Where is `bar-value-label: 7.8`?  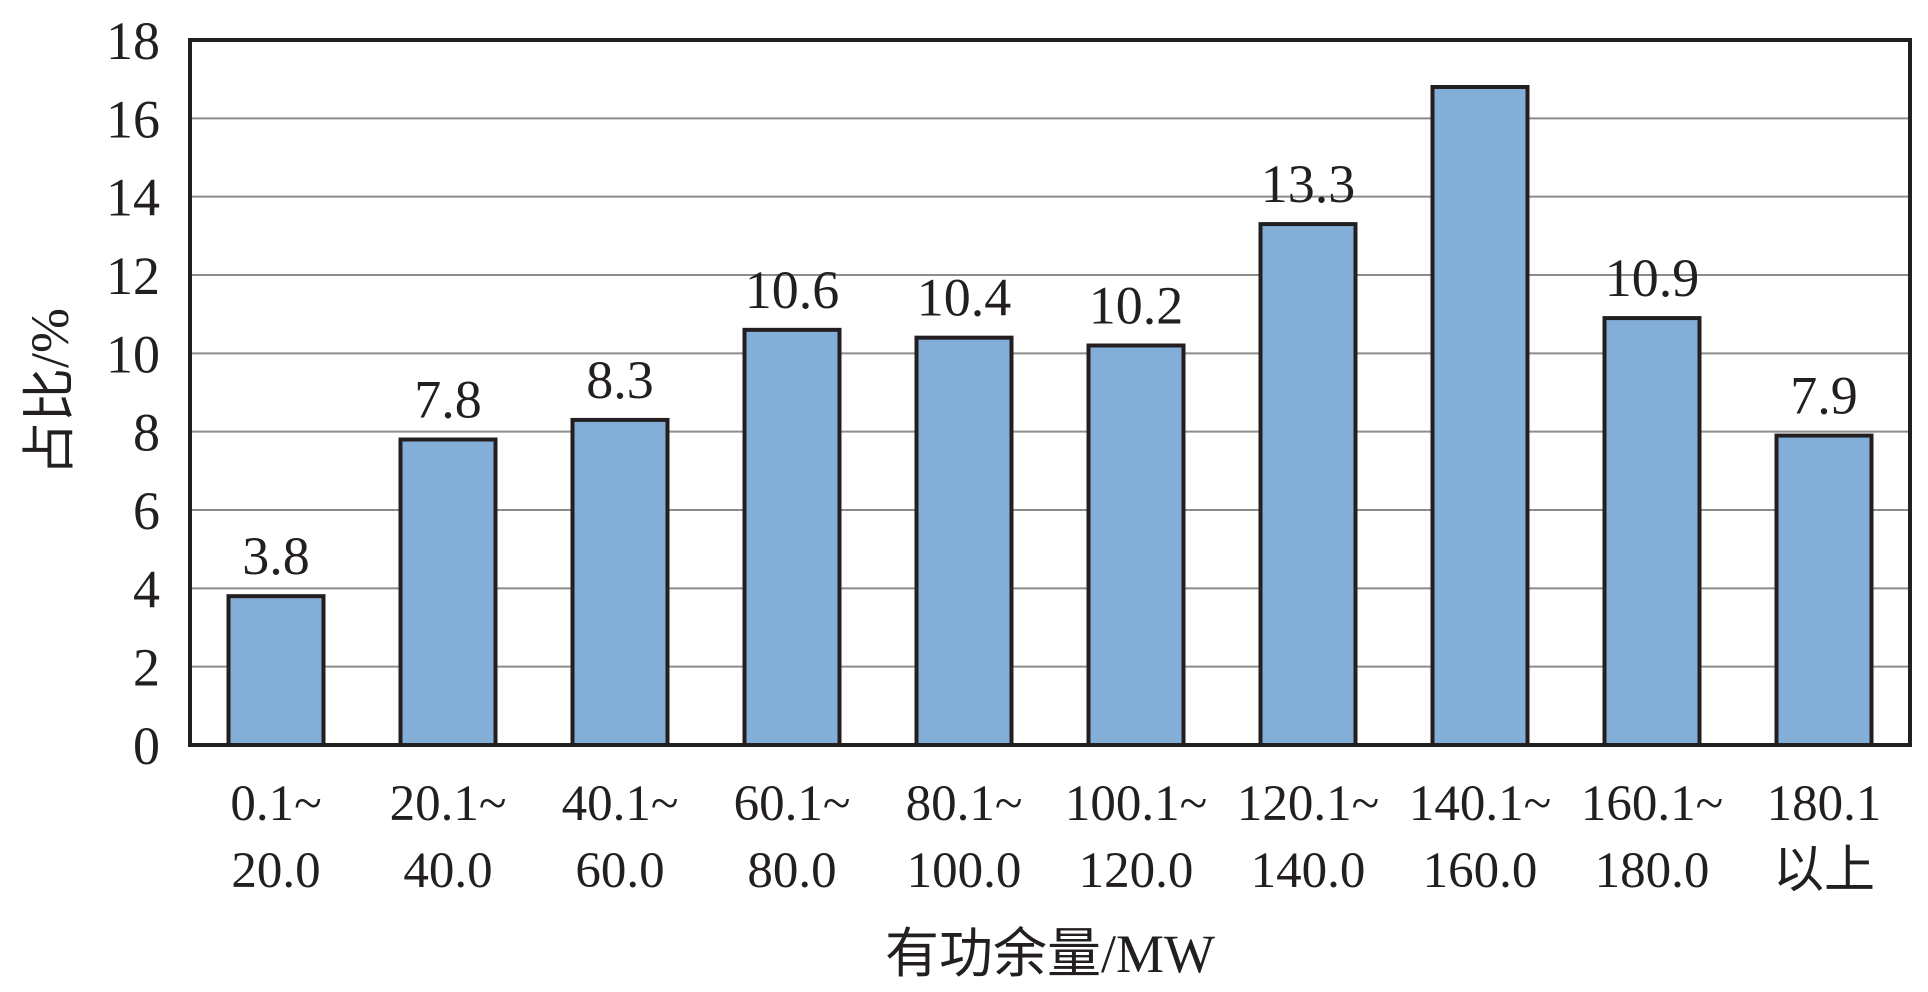
bar-value-label: 7.8 is located at coordinates (448, 400).